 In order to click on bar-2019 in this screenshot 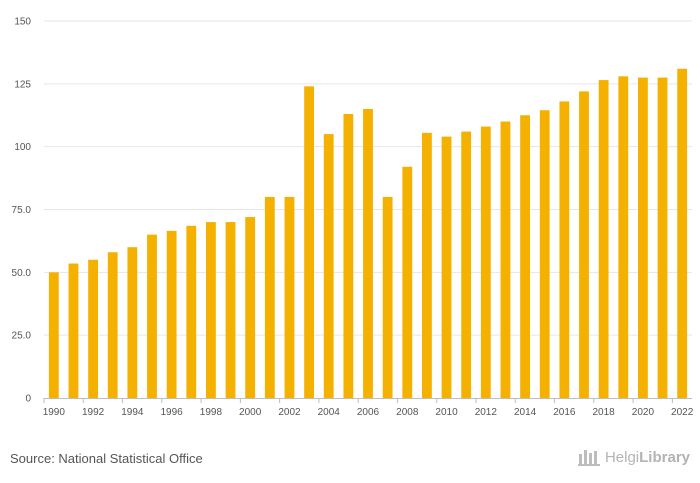, I will do `click(623, 237)`.